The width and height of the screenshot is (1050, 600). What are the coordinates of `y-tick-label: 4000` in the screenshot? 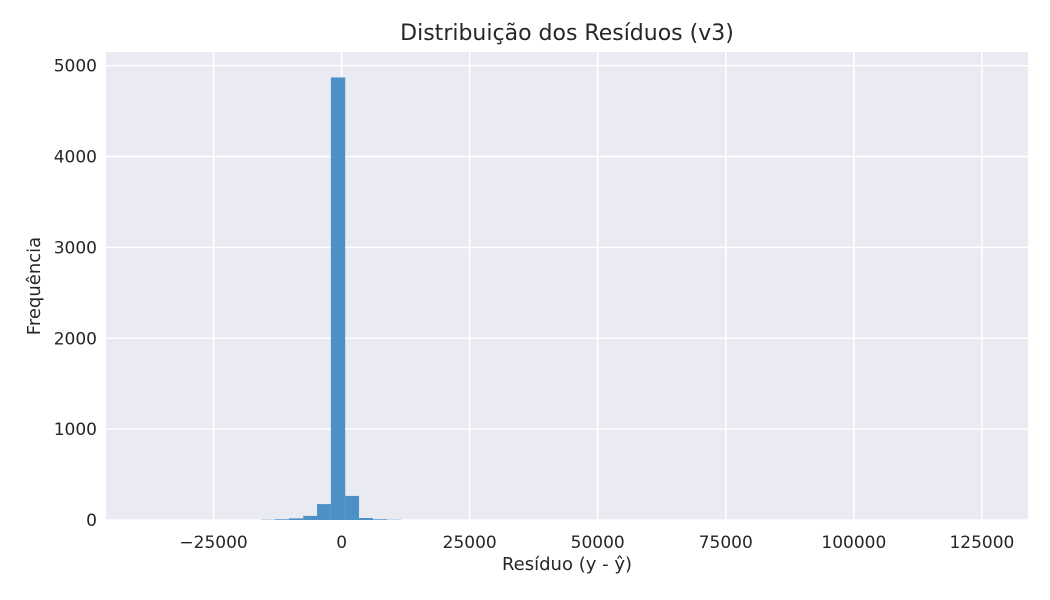 It's located at (75, 158).